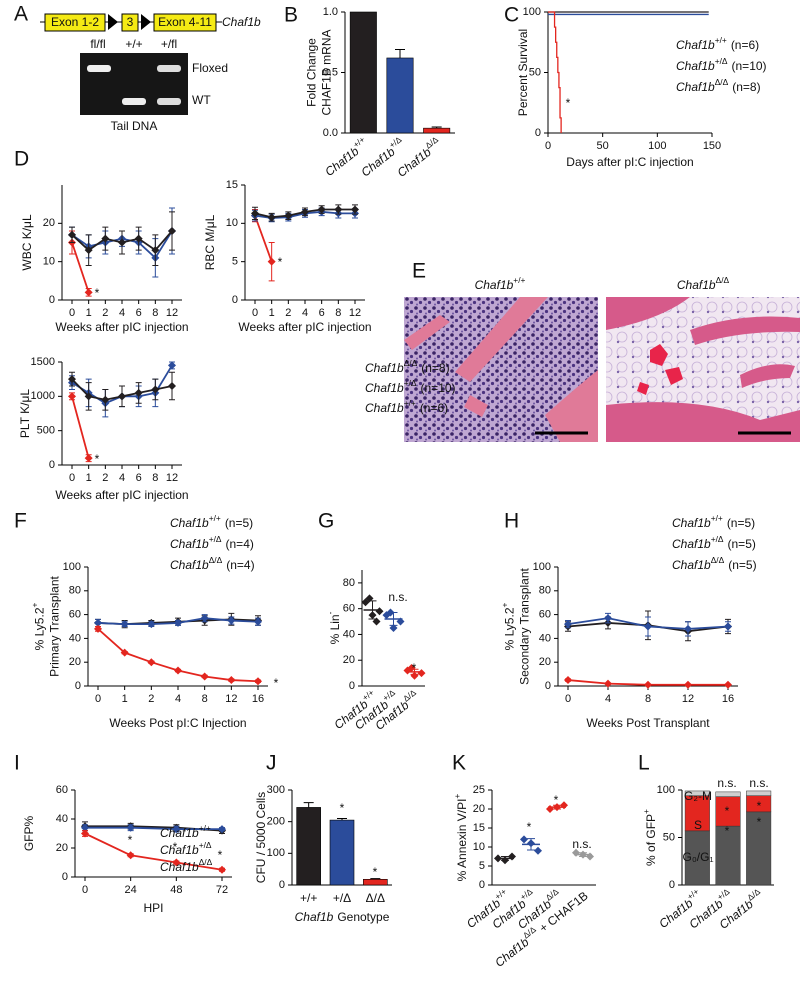 Image resolution: width=800 pixels, height=995 pixels. I want to click on panel-label: J, so click(271, 763).